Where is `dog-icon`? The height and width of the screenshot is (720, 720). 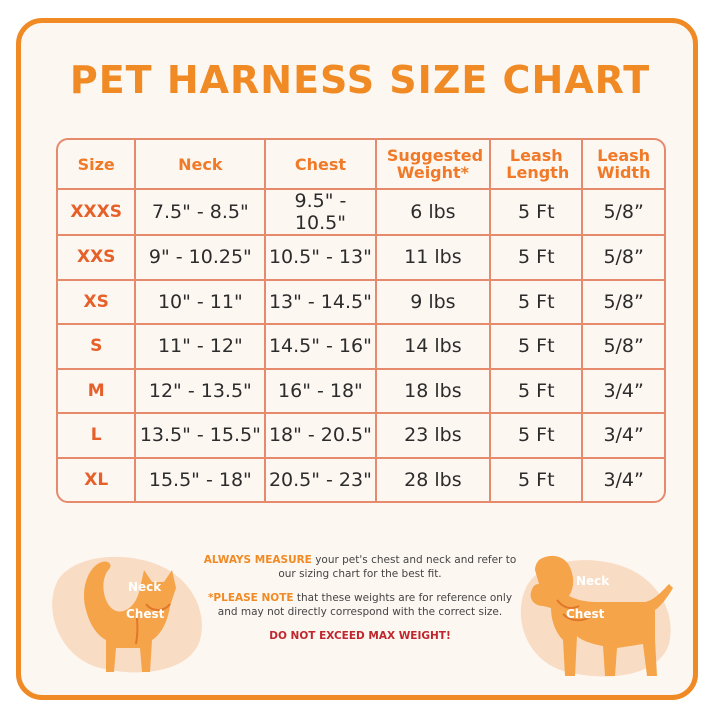 dog-icon is located at coordinates (601, 615).